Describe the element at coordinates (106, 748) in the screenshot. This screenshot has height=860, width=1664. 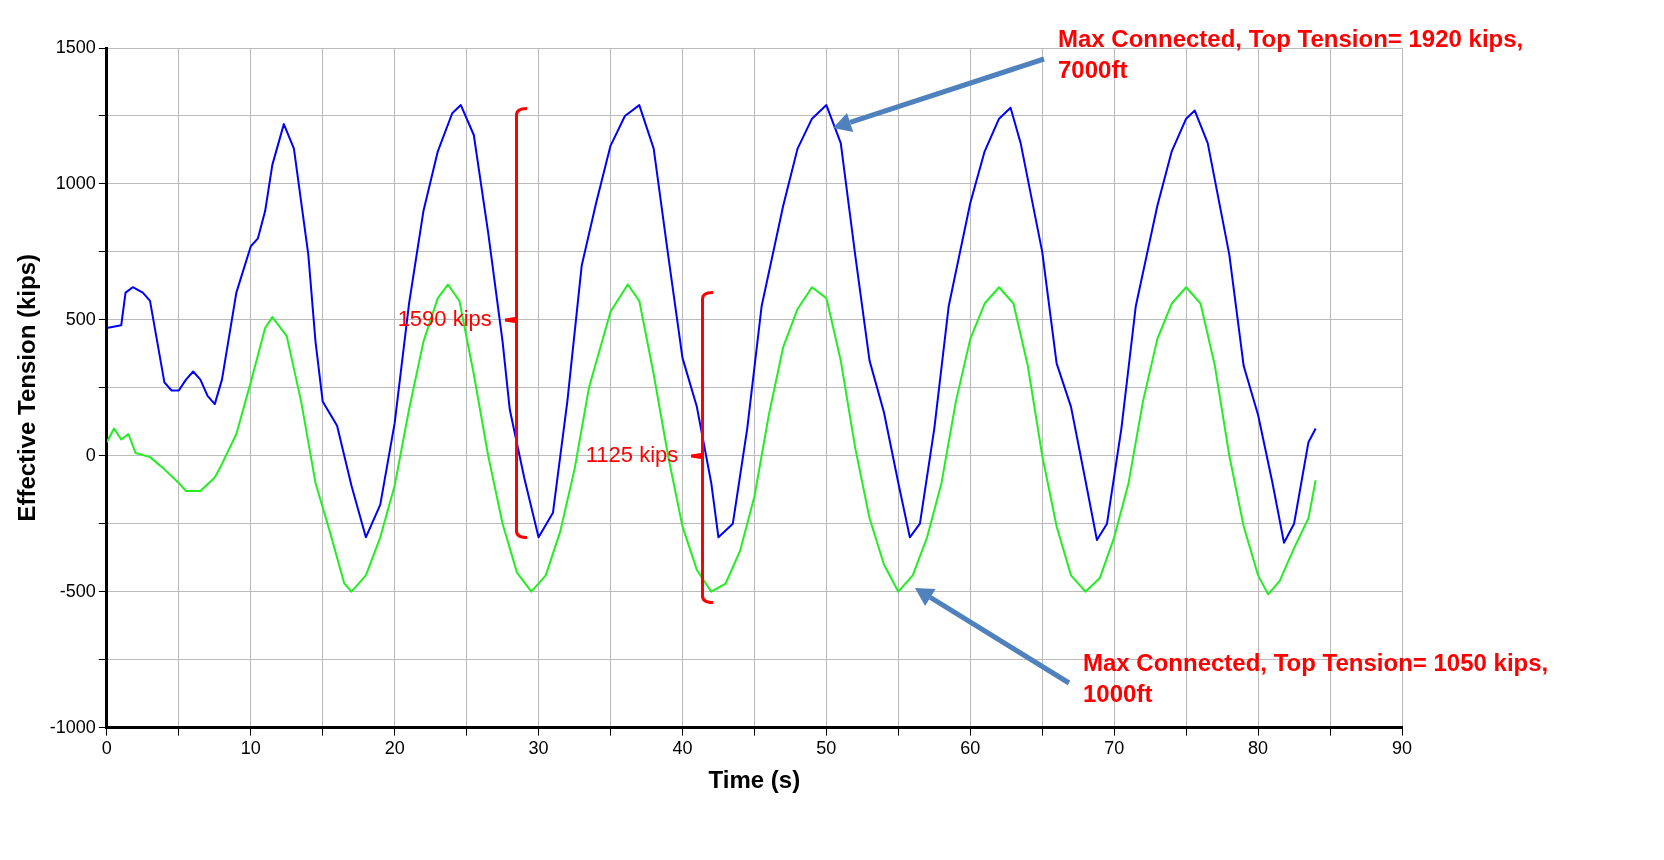
I see `x-tick-label: 0` at that location.